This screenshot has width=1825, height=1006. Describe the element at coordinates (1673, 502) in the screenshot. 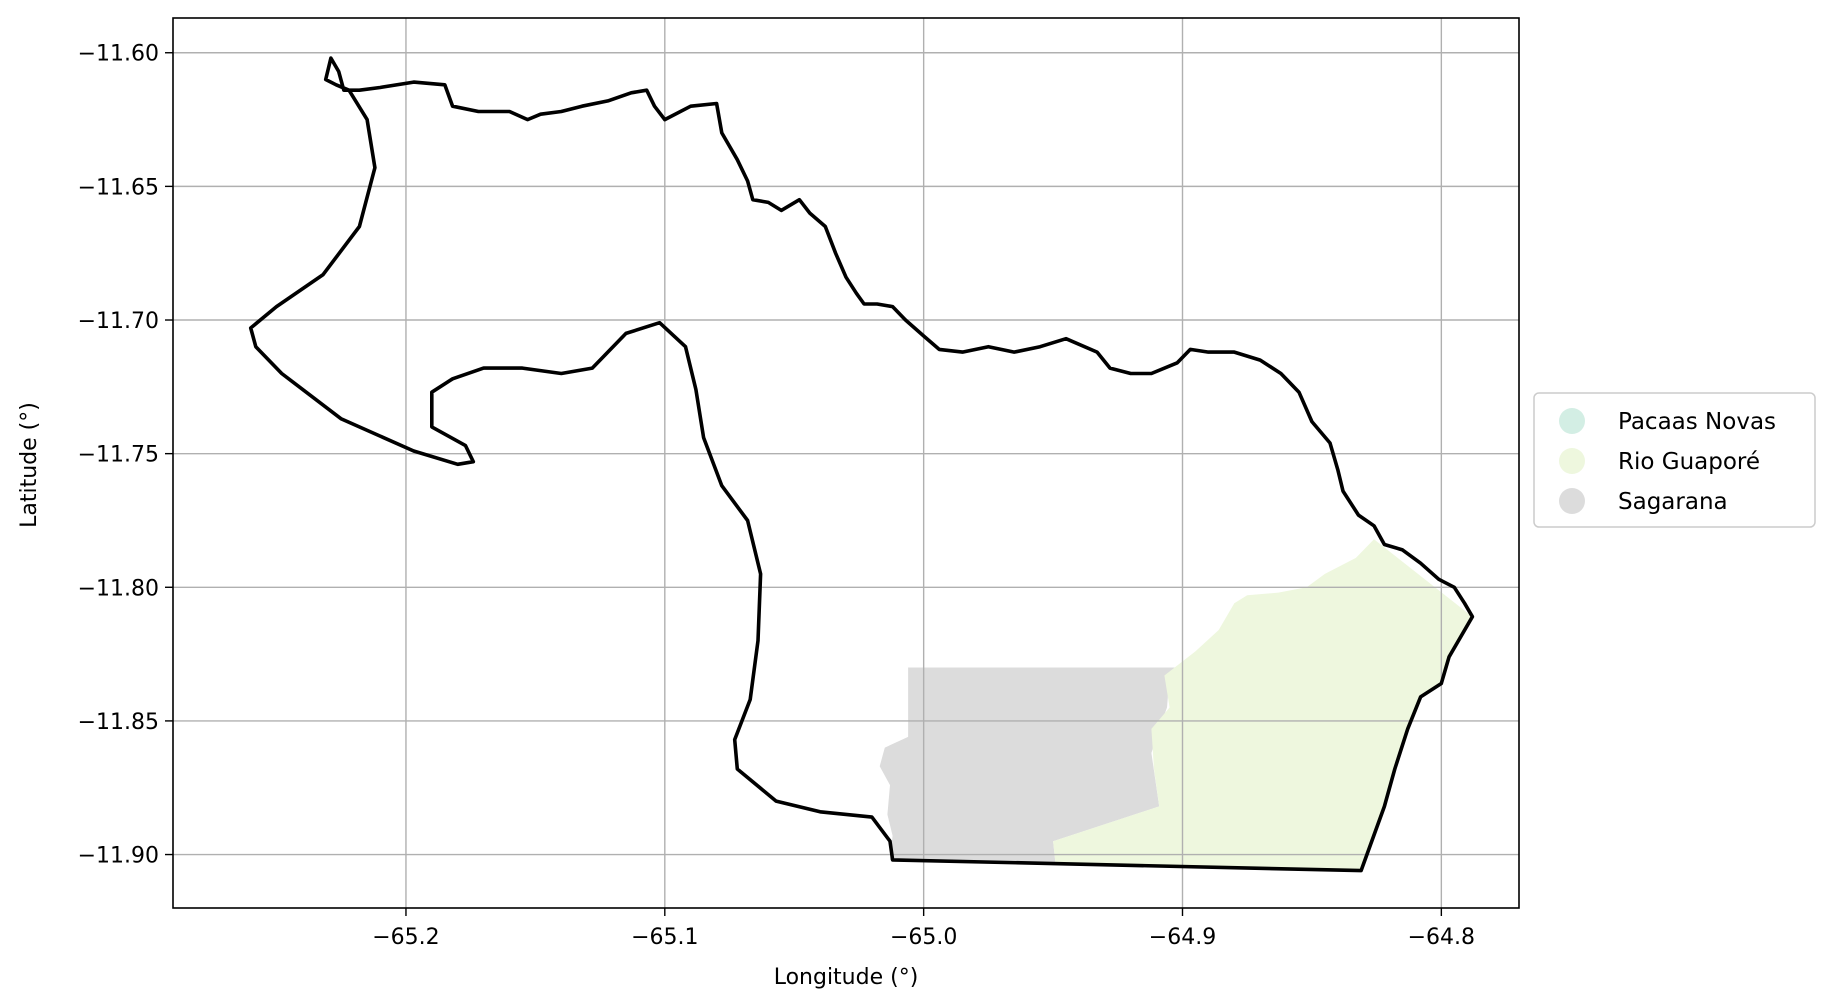

I see `legend-label-sagarana: Sagarana` at that location.